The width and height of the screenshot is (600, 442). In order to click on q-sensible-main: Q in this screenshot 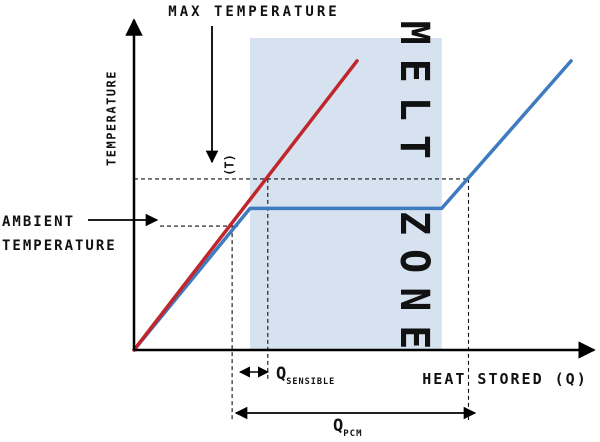, I will do `click(281, 374)`.